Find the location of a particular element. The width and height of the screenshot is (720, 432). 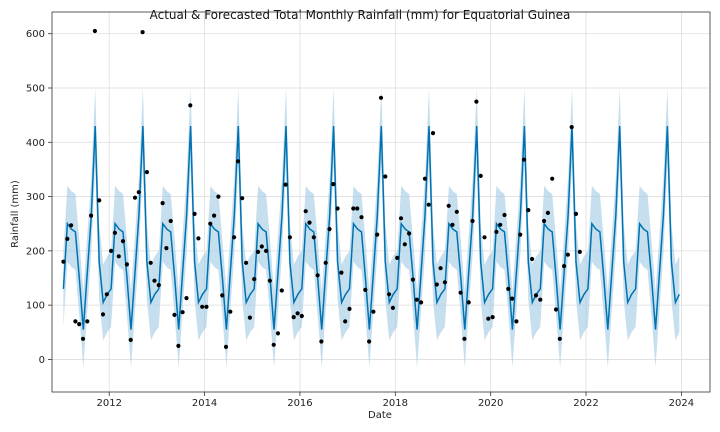

x-tick-label: 2020 is located at coordinates (490, 403).